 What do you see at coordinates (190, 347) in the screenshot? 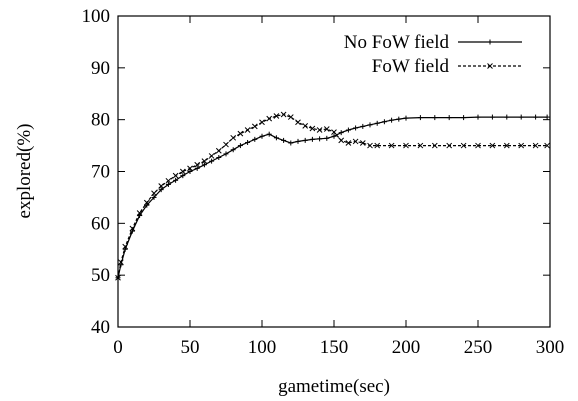
I see `x-tick-label: 50` at bounding box center [190, 347].